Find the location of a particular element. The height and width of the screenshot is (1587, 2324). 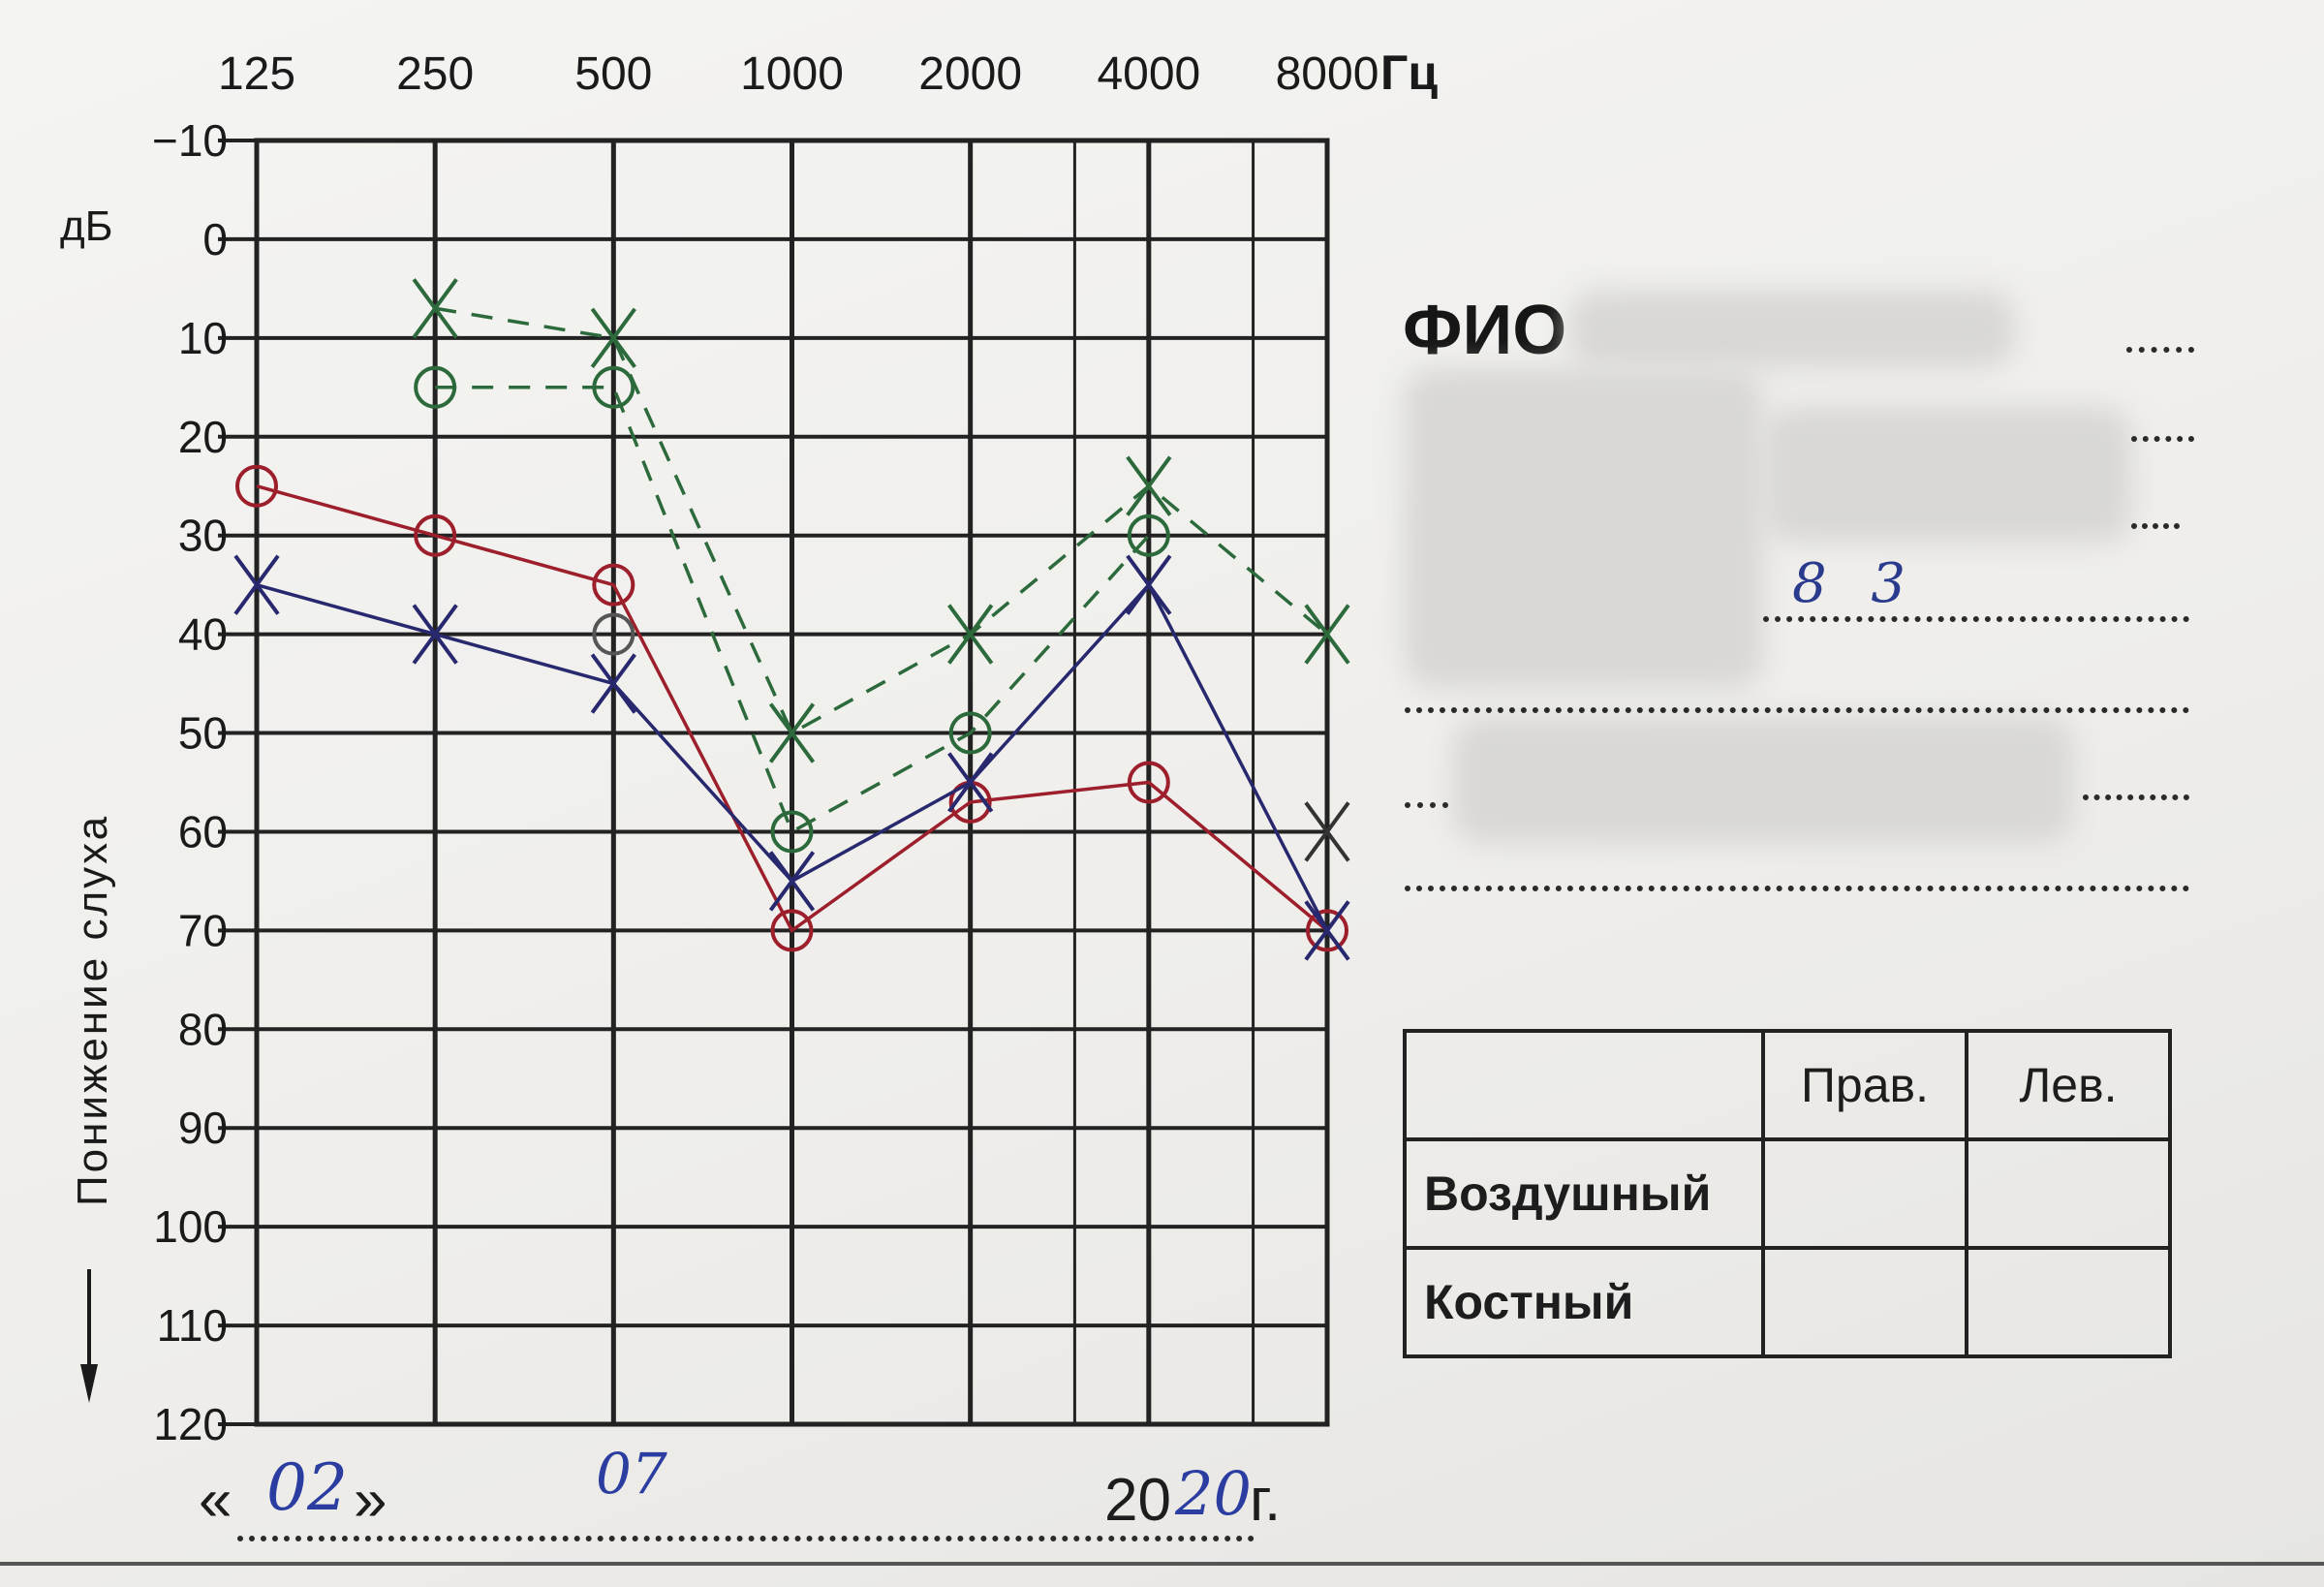

table-row: Костный is located at coordinates (1787, 1302).